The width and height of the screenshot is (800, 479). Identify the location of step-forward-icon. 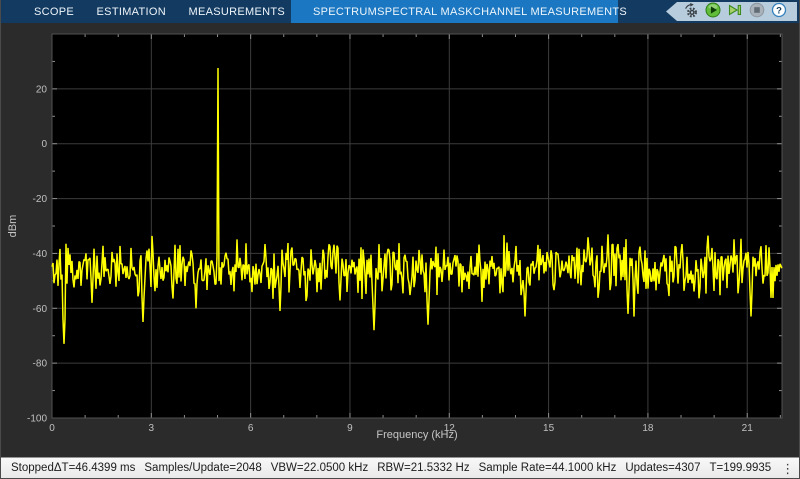
(735, 11).